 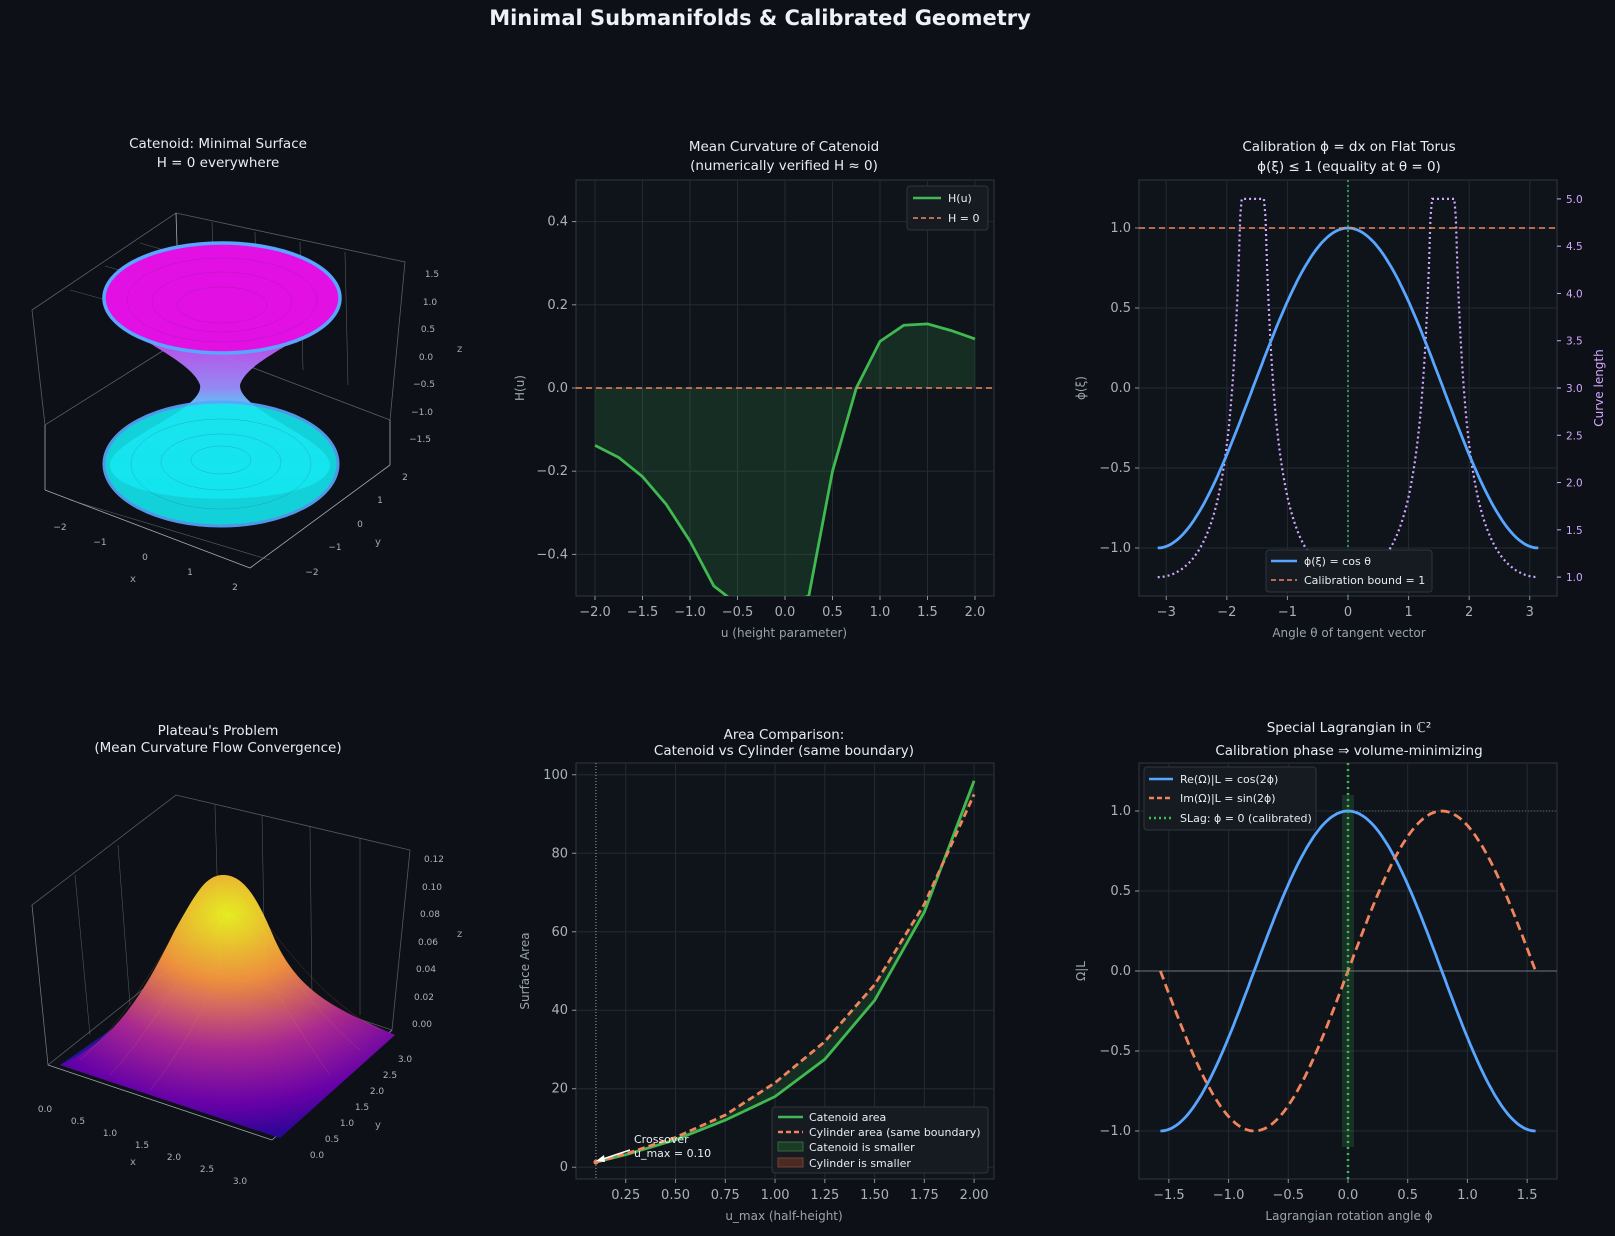 I want to click on mc-legend-1: H = 0, so click(x=963, y=218).